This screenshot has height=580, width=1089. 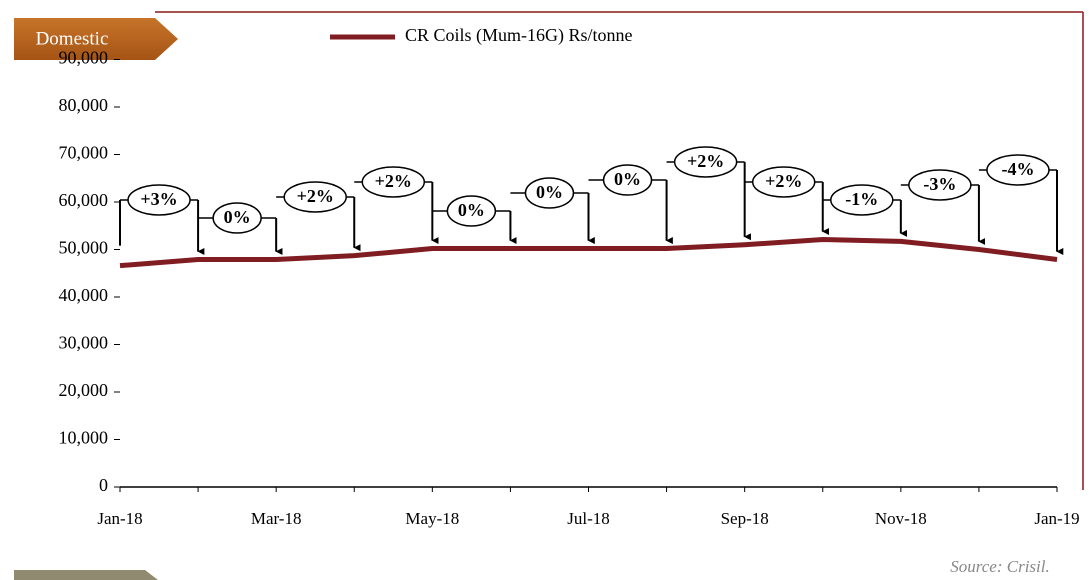 I want to click on series-line, so click(x=588, y=253).